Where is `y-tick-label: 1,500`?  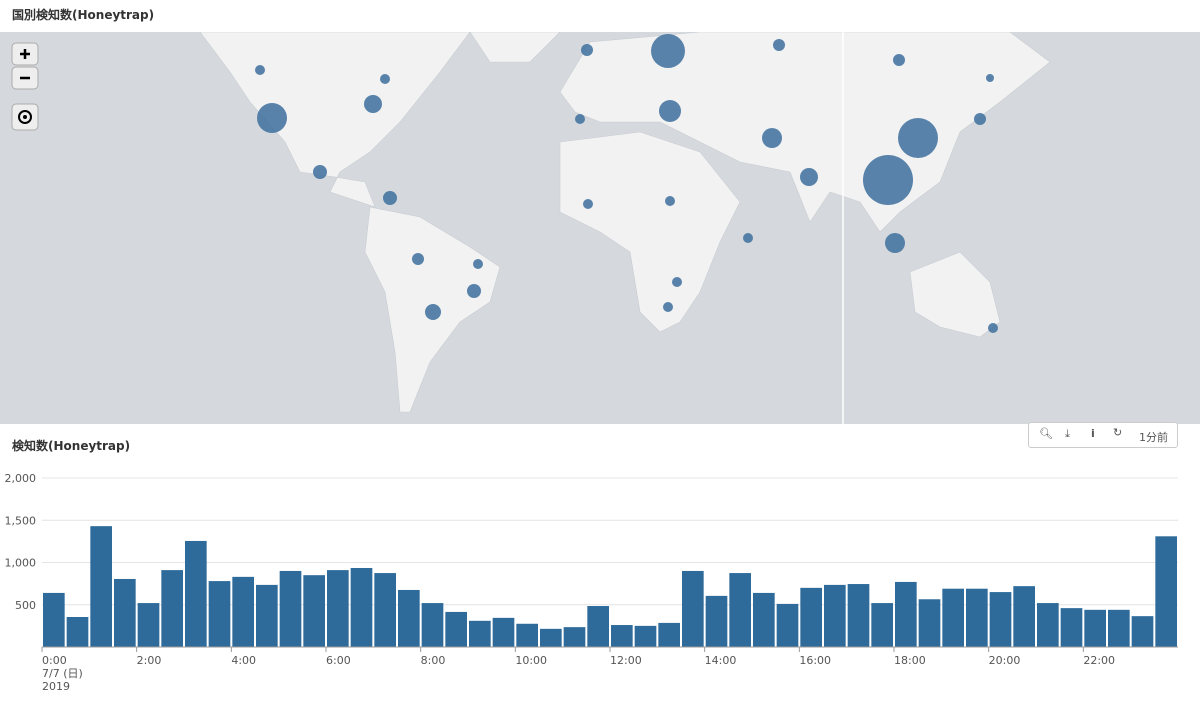
y-tick-label: 1,500 is located at coordinates (21, 520).